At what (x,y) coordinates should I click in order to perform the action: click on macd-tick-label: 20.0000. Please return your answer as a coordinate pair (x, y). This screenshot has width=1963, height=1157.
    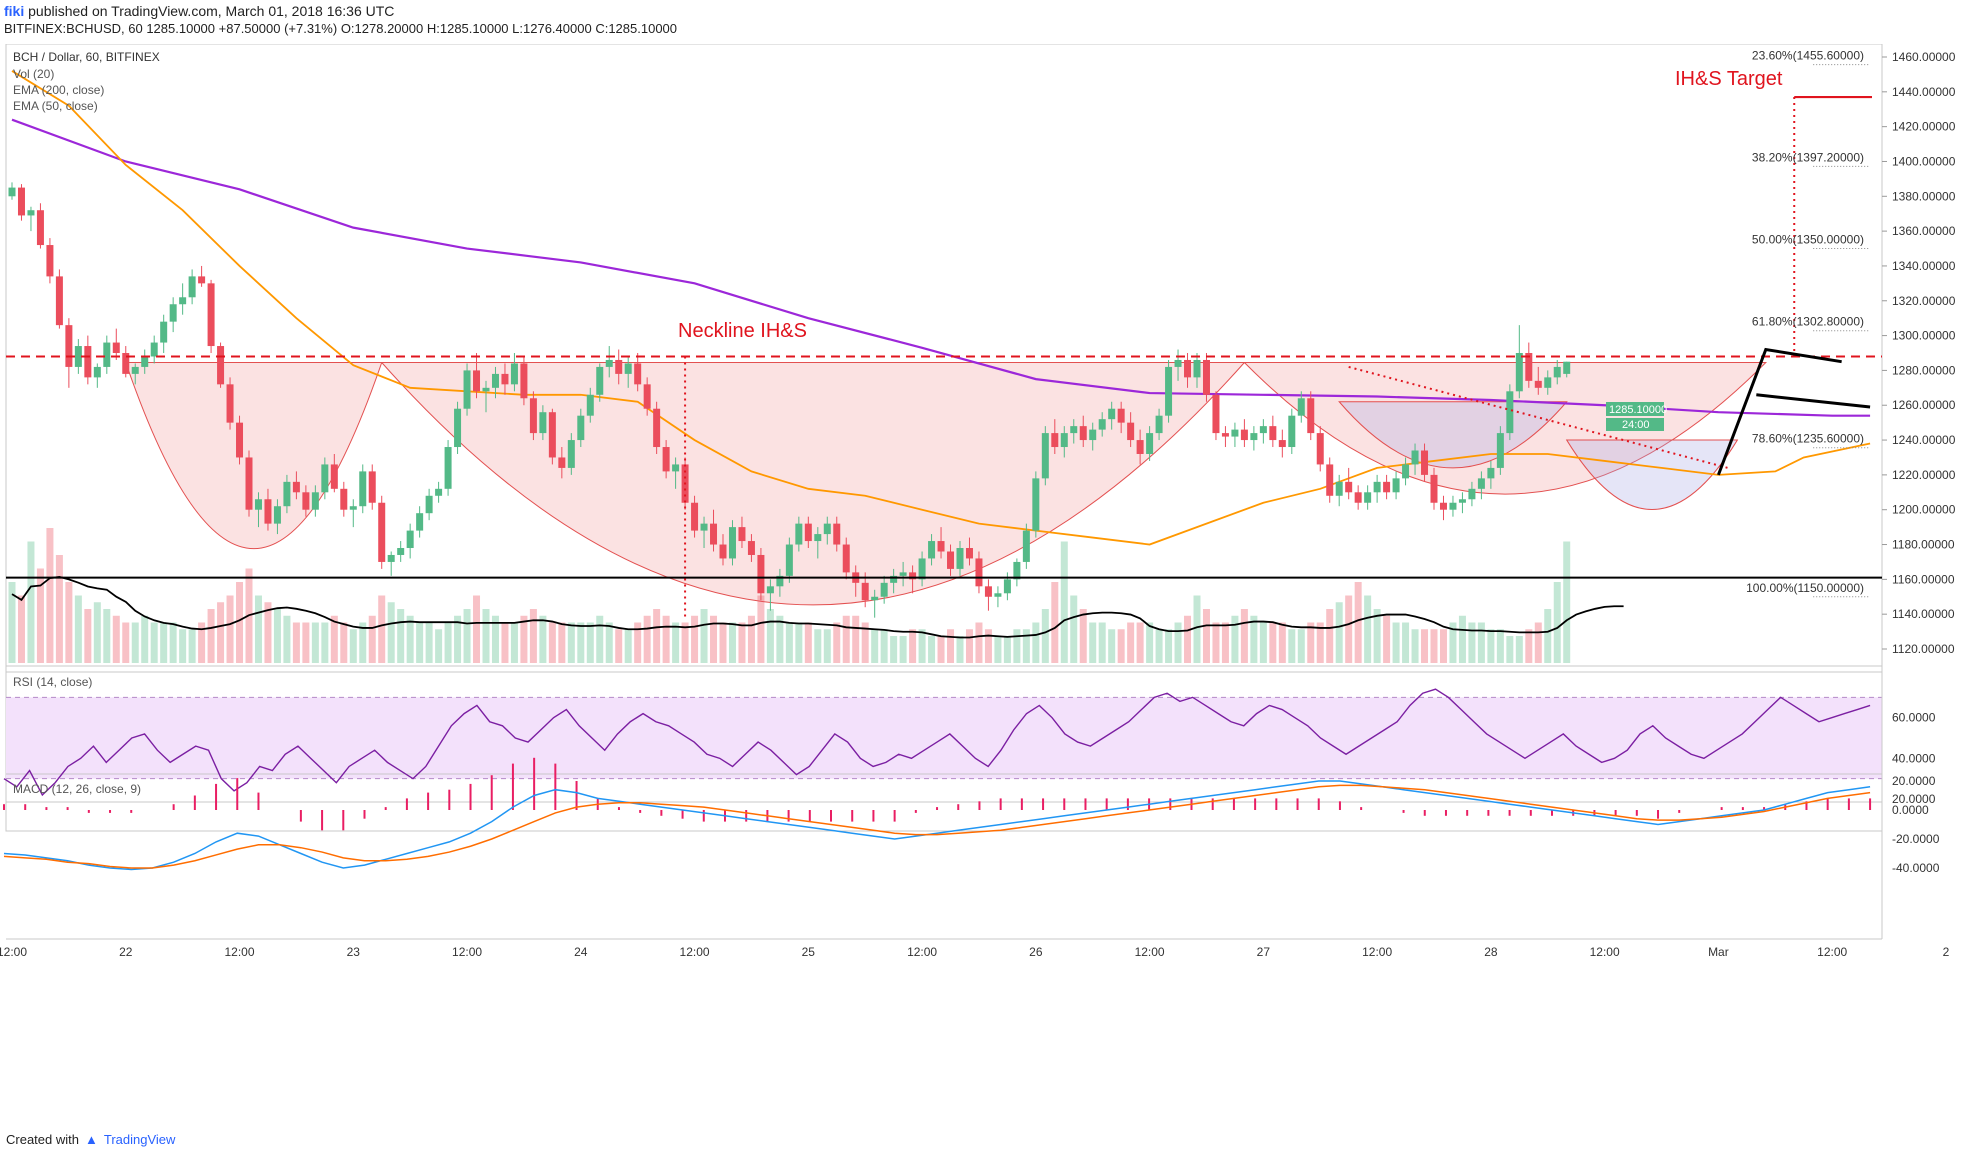
    Looking at the image, I should click on (1914, 781).